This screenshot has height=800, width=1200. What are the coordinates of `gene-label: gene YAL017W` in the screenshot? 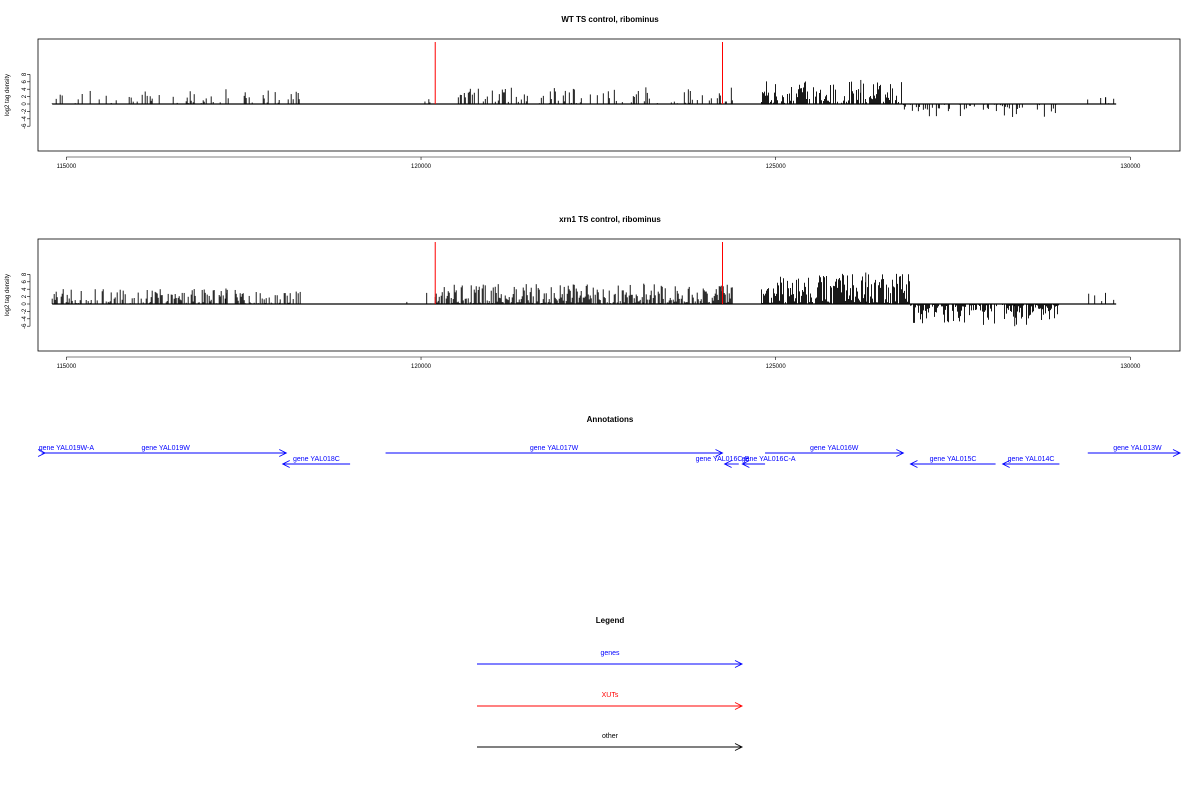 It's located at (554, 448).